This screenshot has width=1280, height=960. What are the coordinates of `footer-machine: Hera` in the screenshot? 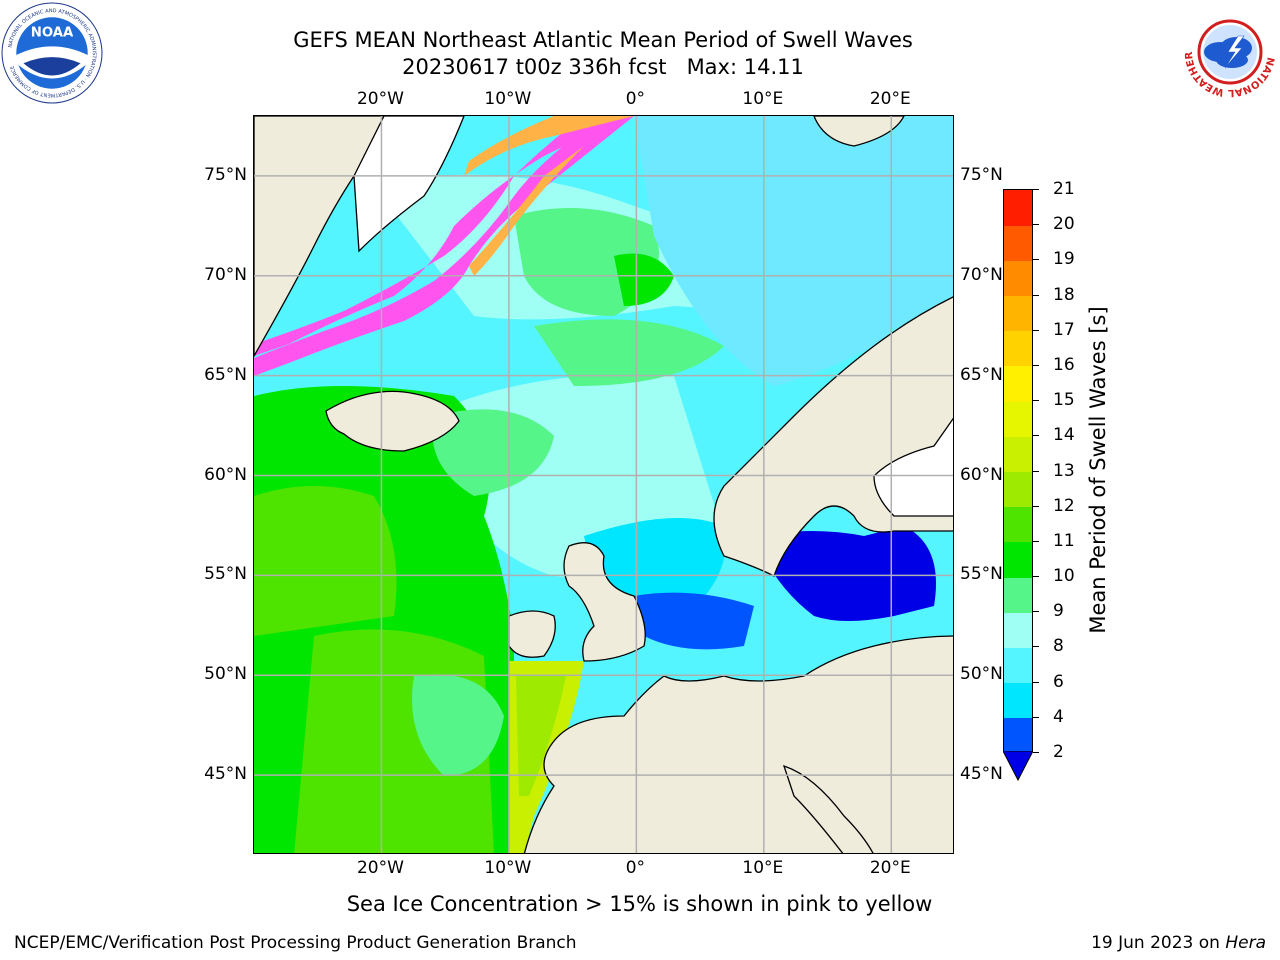 It's located at (1245, 943).